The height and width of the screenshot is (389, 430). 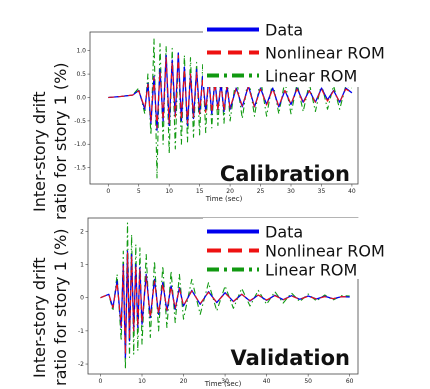 I want to click on xtick-label: 5, so click(x=139, y=191).